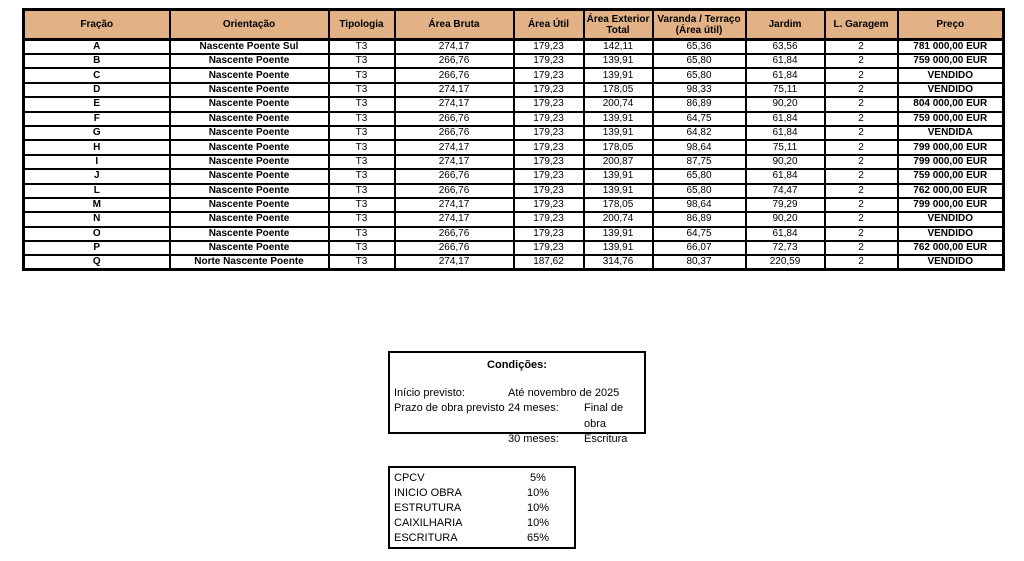 The width and height of the screenshot is (1024, 561). Describe the element at coordinates (699, 219) in the screenshot. I see `table-cell: 86,89` at that location.